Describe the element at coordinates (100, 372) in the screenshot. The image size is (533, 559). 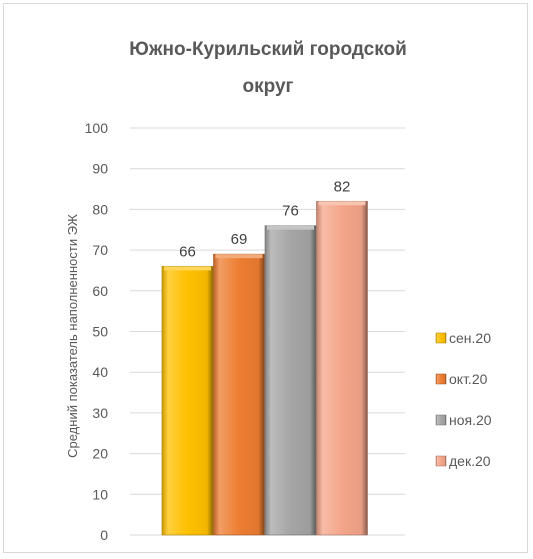
I see `y-tick-label: 40` at that location.